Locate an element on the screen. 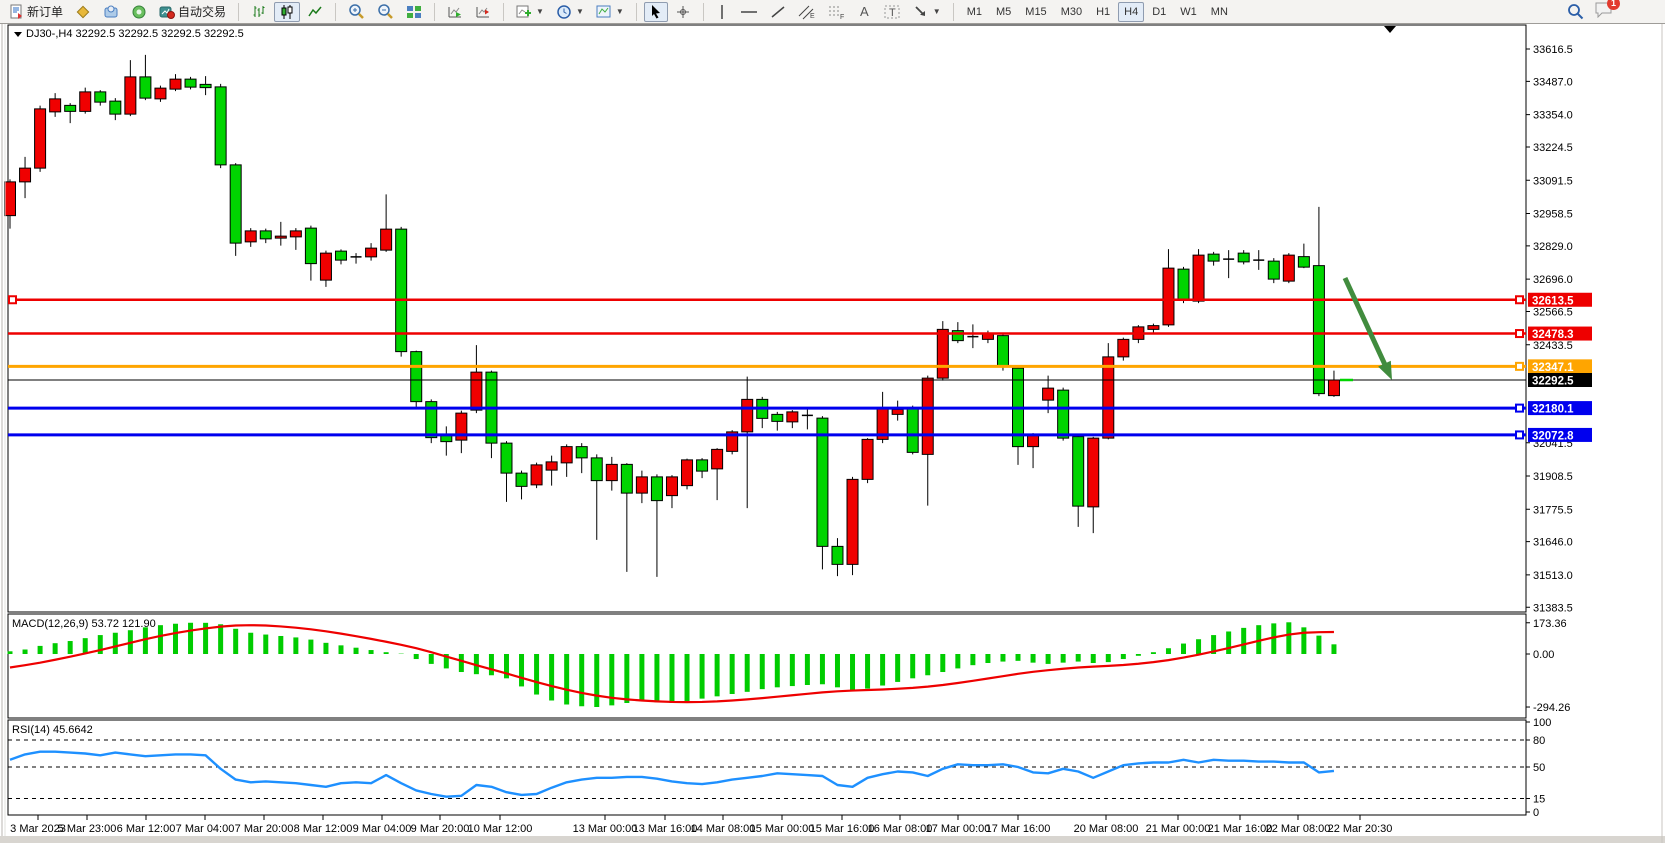  candlestick-mode-button is located at coordinates (287, 11).